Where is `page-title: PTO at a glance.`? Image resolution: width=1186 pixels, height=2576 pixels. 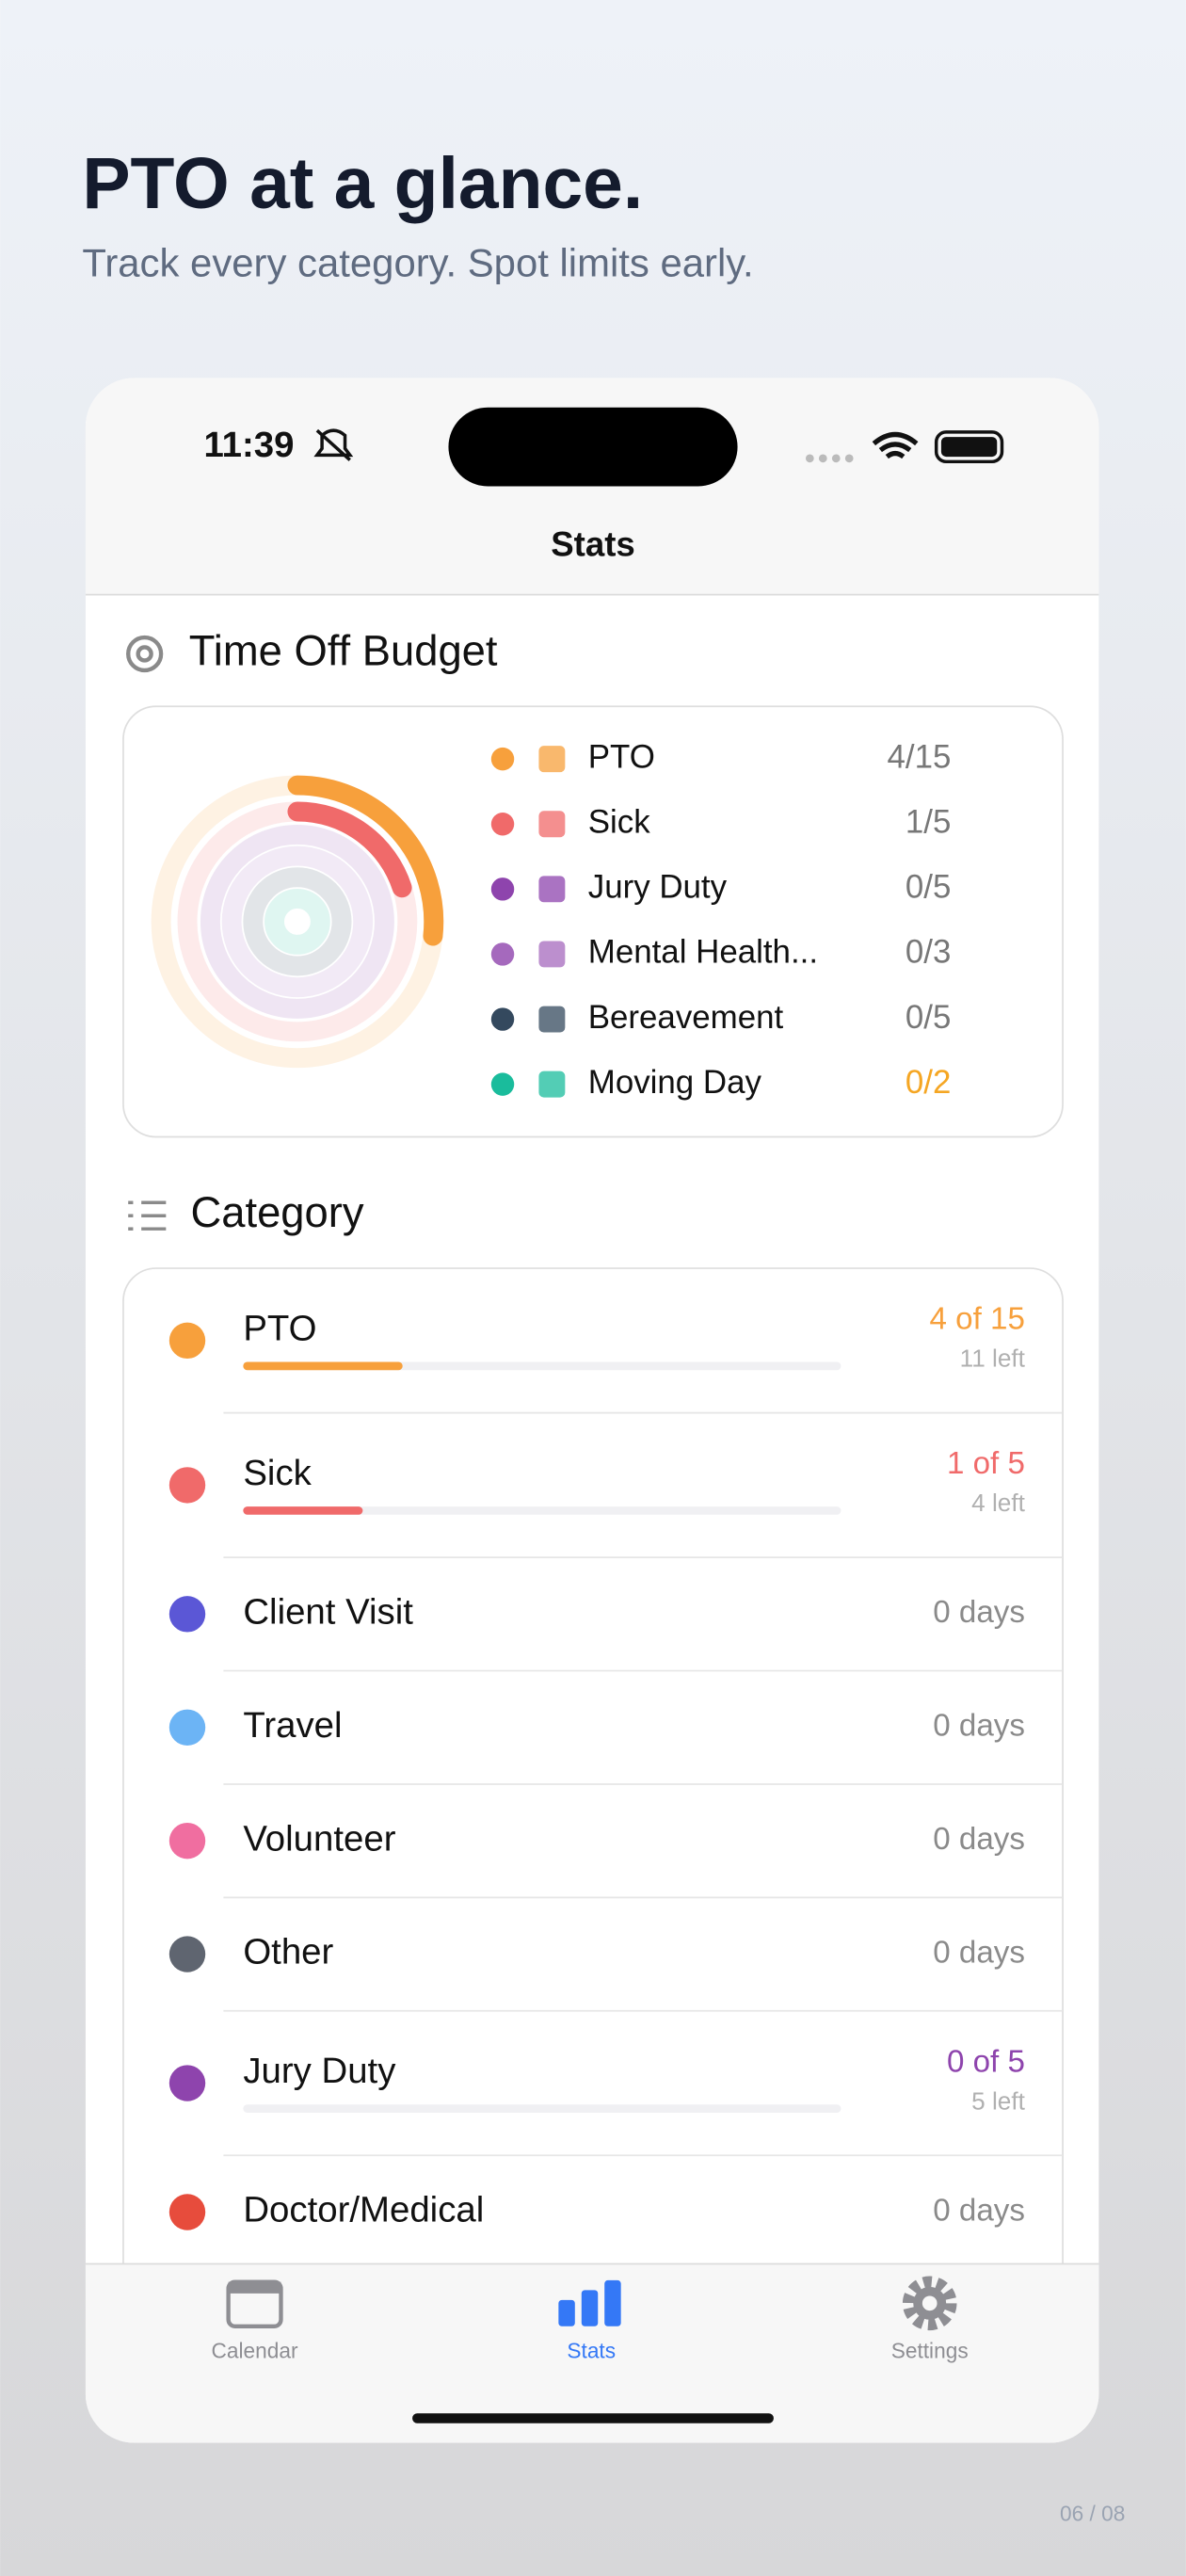 page-title: PTO at a glance. is located at coordinates (362, 184).